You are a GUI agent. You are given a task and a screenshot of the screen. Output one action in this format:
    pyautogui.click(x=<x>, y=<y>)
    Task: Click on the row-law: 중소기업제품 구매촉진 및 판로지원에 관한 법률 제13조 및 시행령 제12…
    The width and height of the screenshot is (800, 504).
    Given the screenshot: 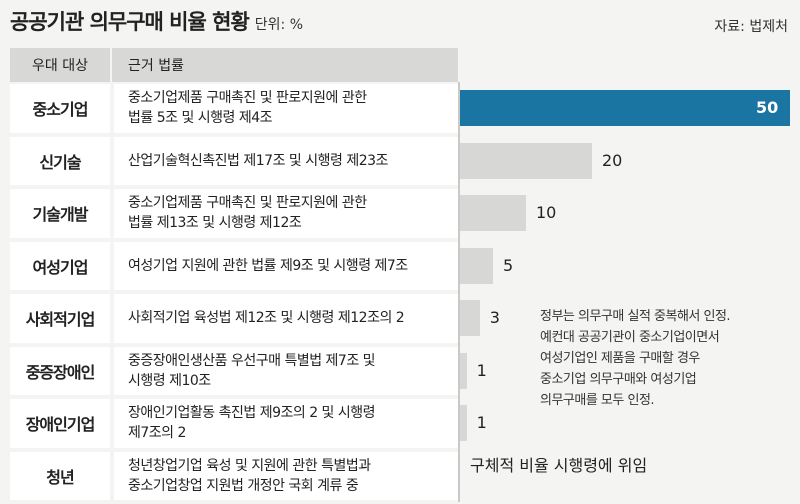 What is the action you would take?
    pyautogui.click(x=286, y=213)
    